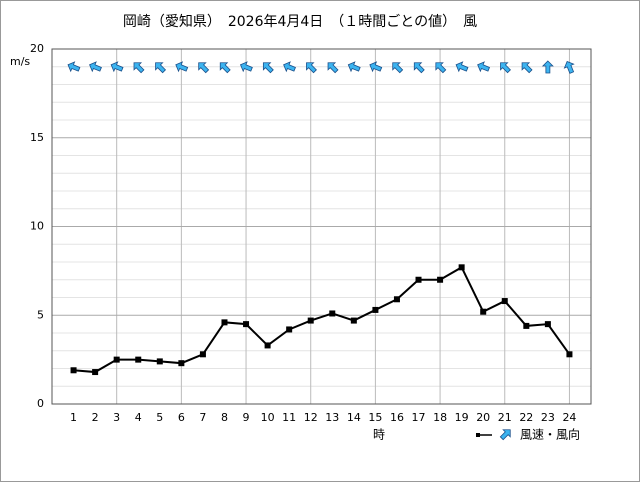 The height and width of the screenshot is (482, 640). What do you see at coordinates (311, 417) in the screenshot?
I see `x-tick-label: 12` at bounding box center [311, 417].